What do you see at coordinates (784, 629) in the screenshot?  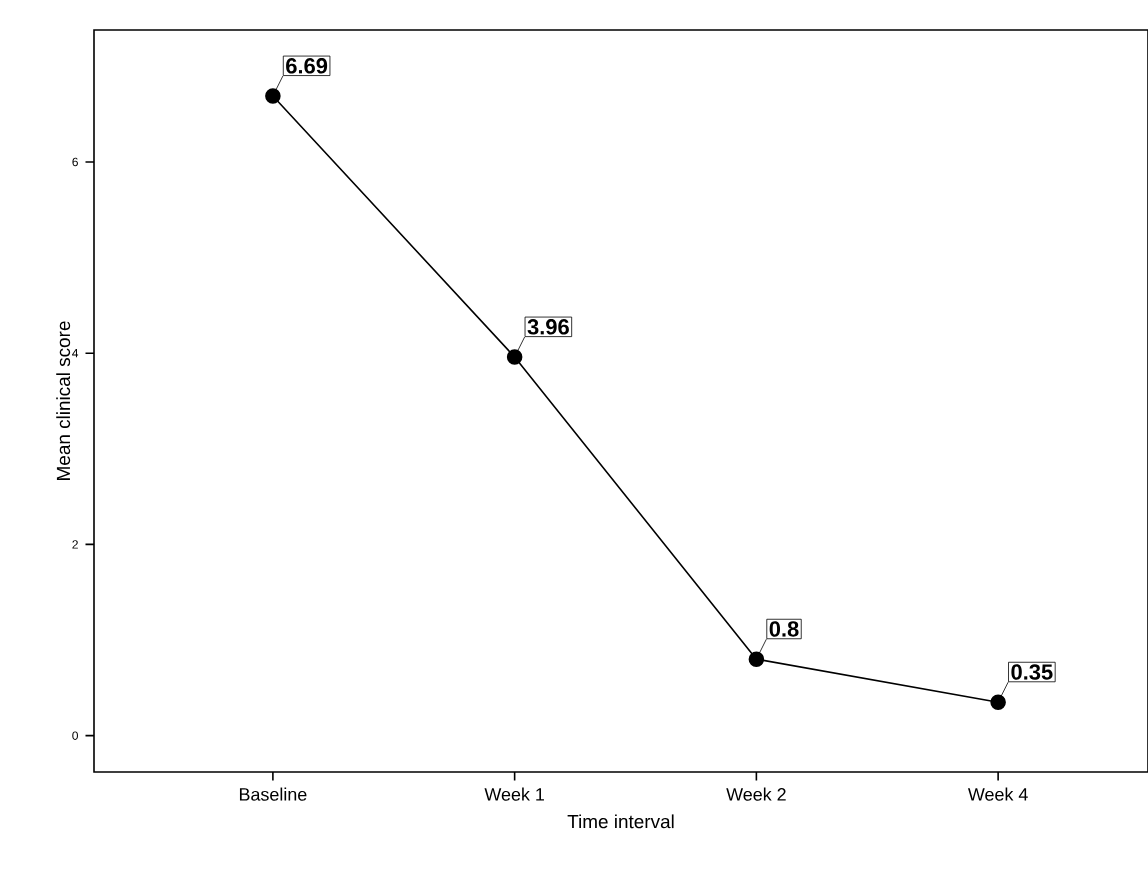 I see `data-label: 0.8` at bounding box center [784, 629].